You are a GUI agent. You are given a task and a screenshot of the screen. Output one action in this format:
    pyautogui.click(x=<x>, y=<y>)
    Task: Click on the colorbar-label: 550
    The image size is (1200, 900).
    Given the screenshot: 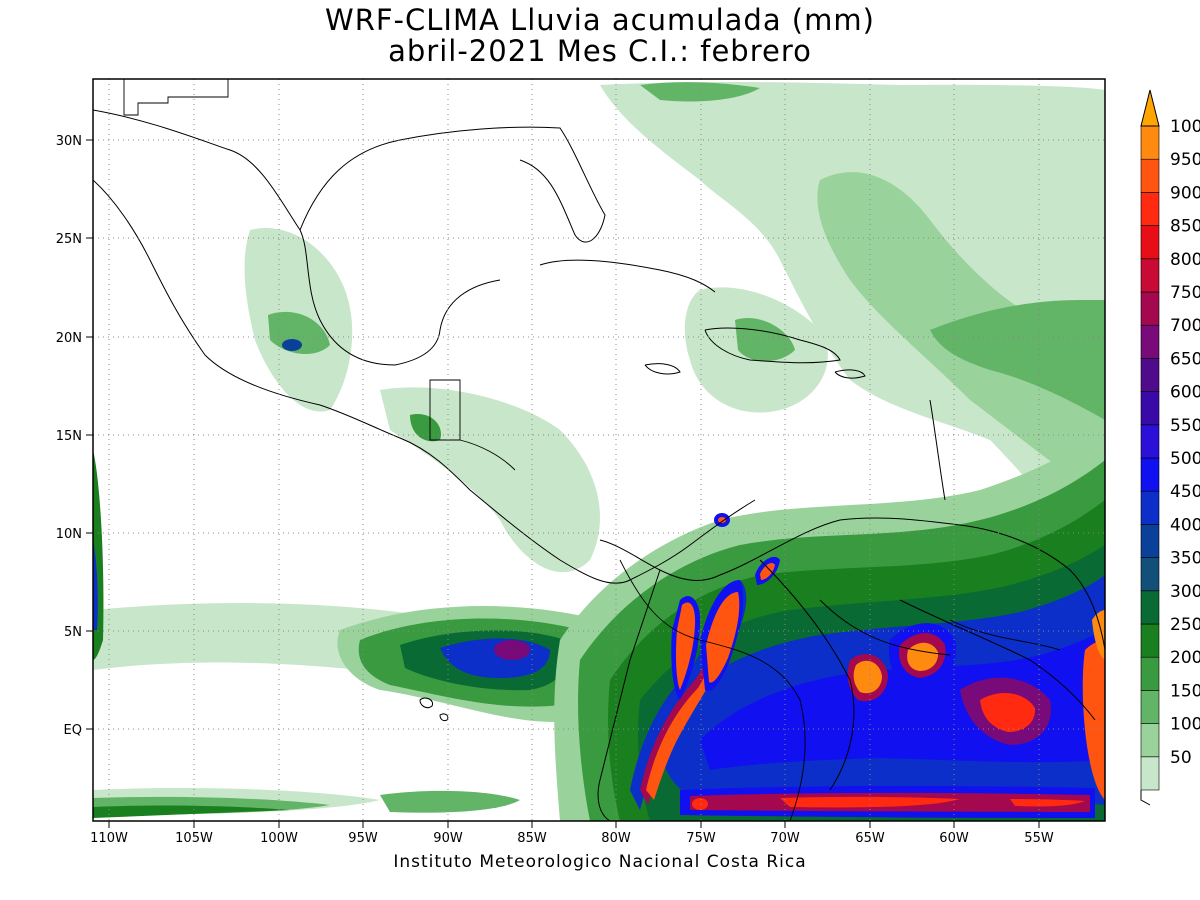 What is the action you would take?
    pyautogui.click(x=1185, y=426)
    